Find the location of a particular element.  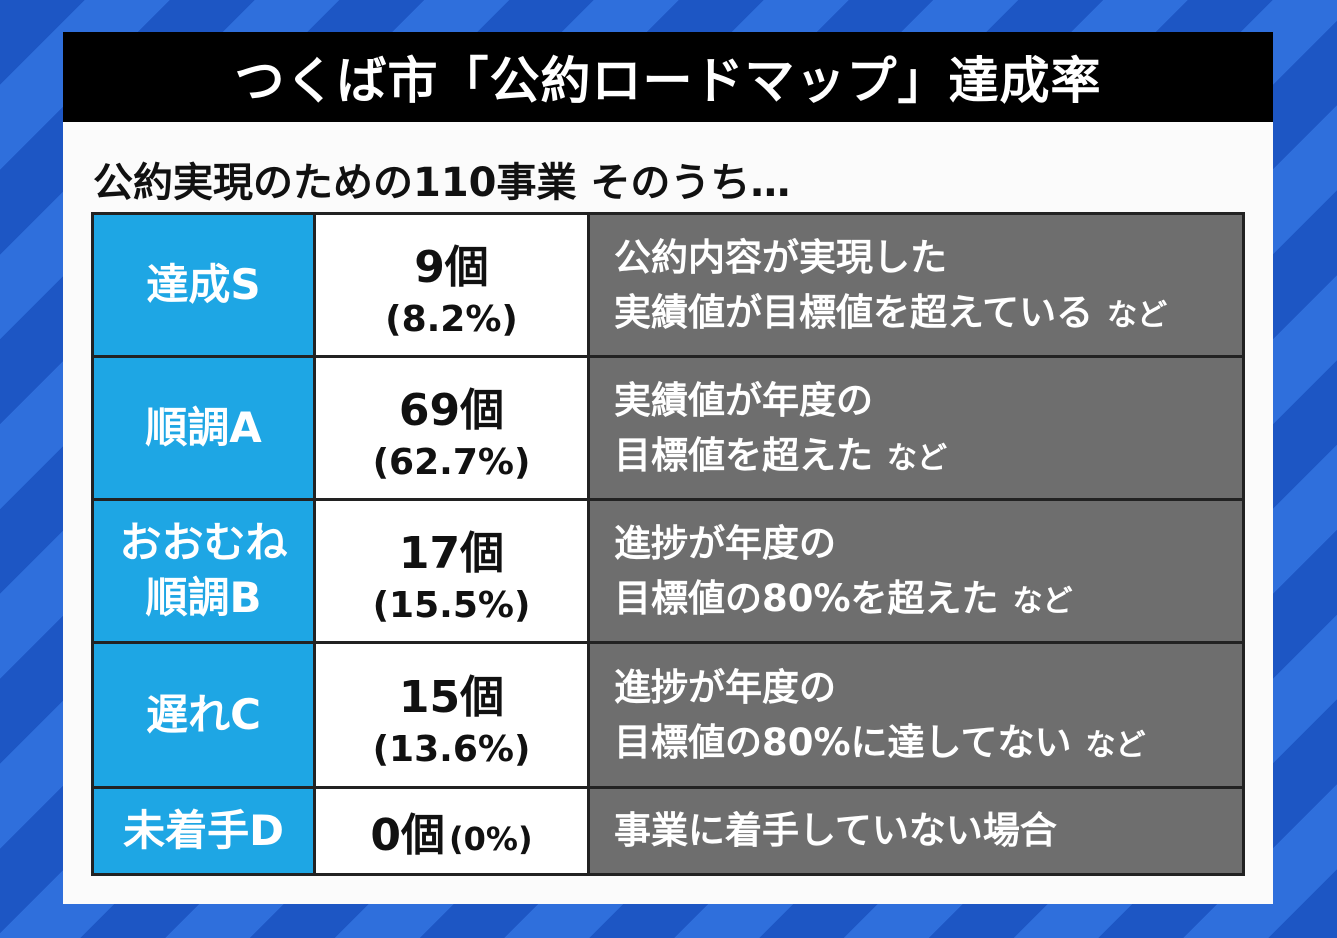

grade-label: おおむね is located at coordinates (203, 543).